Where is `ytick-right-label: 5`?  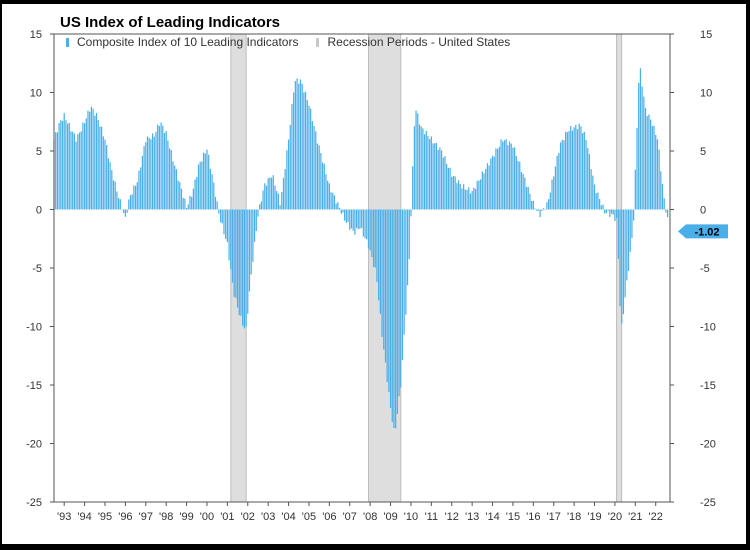
ytick-right-label: 5 is located at coordinates (703, 152).